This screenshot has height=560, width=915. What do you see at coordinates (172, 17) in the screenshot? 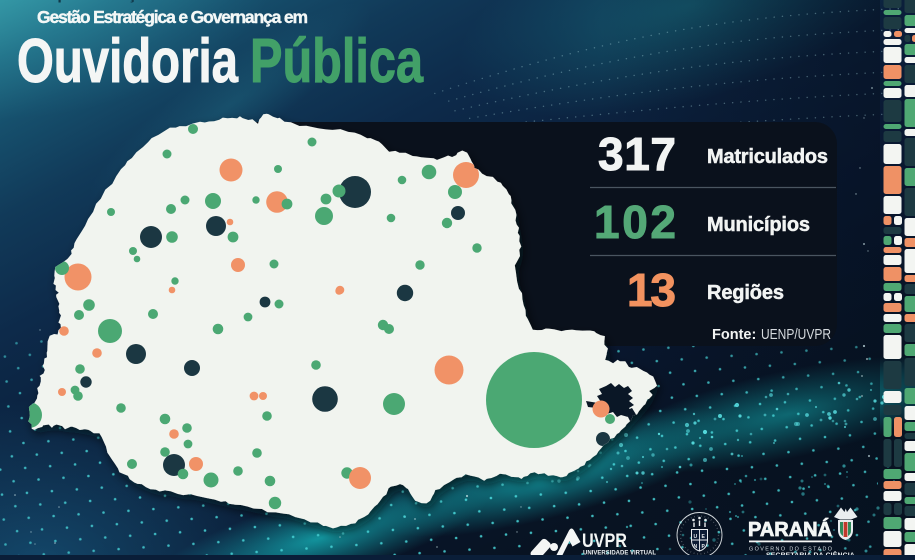
I see `svg-text:Gestão Estratégica e Governanç: Gestão Estratégica e Governança em` at bounding box center [172, 17].